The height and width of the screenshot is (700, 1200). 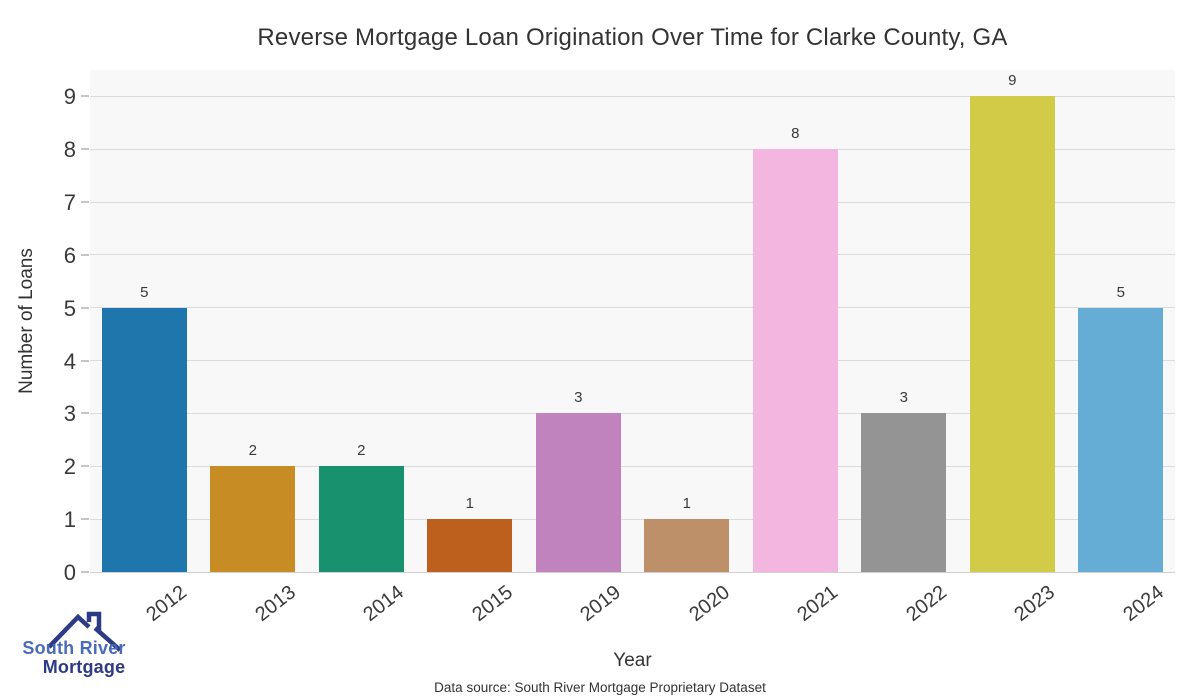 What do you see at coordinates (1035, 603) in the screenshot?
I see `x-tick-label-2023: 2023` at bounding box center [1035, 603].